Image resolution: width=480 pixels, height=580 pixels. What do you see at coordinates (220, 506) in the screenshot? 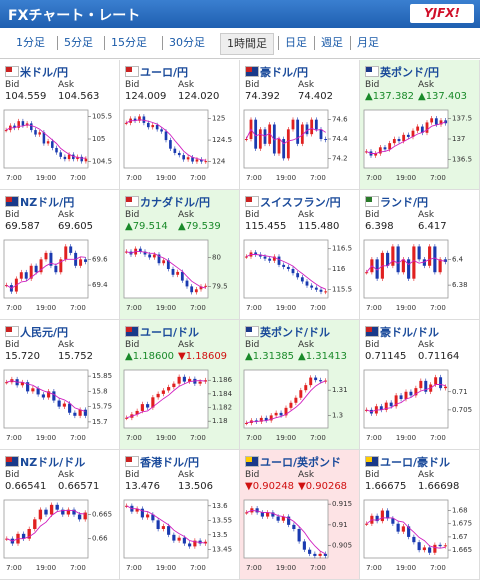
I see `y-tick-label: 13.6` at bounding box center [220, 506].